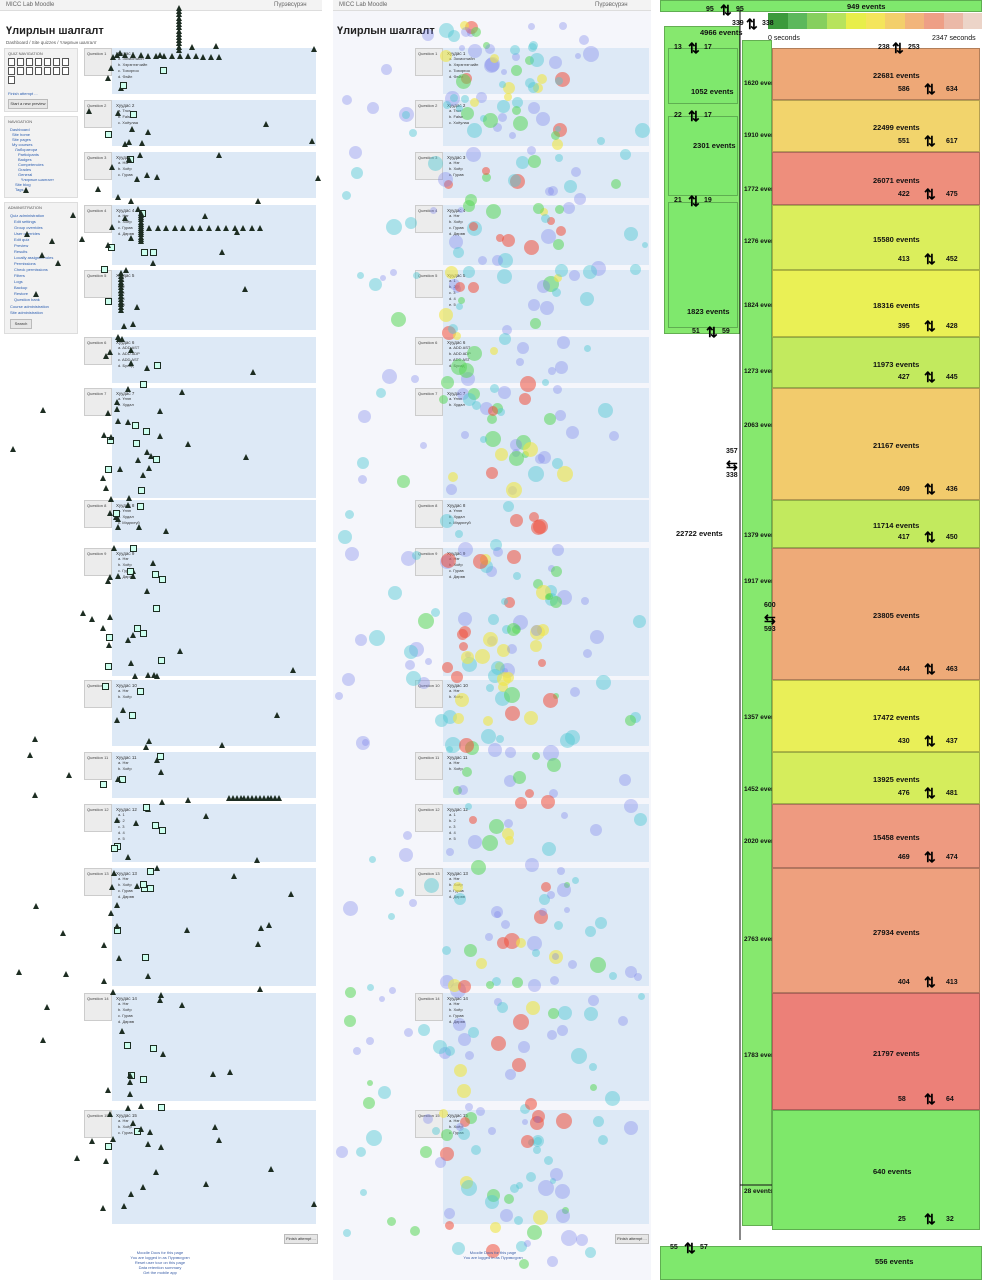 The image size is (982, 1280). Describe the element at coordinates (21, 324) in the screenshot. I see `search-input: Search` at that location.